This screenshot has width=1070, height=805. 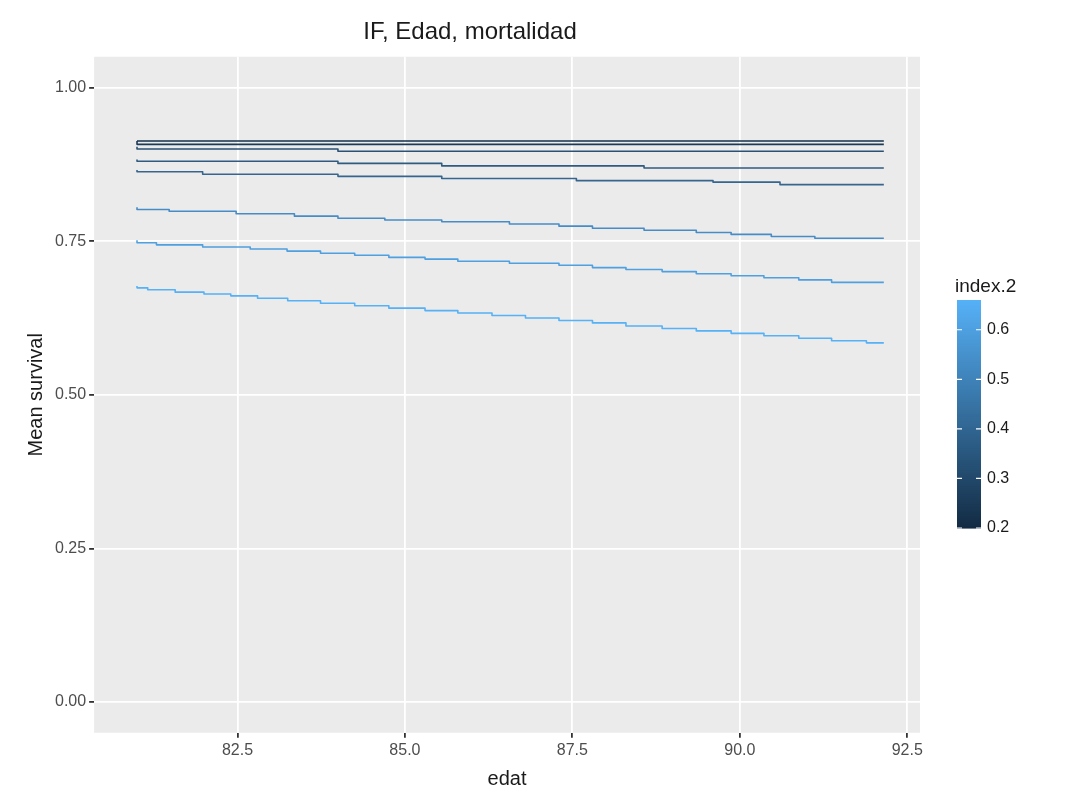 What do you see at coordinates (998, 428) in the screenshot?
I see `color-bar-label: 0.4` at bounding box center [998, 428].